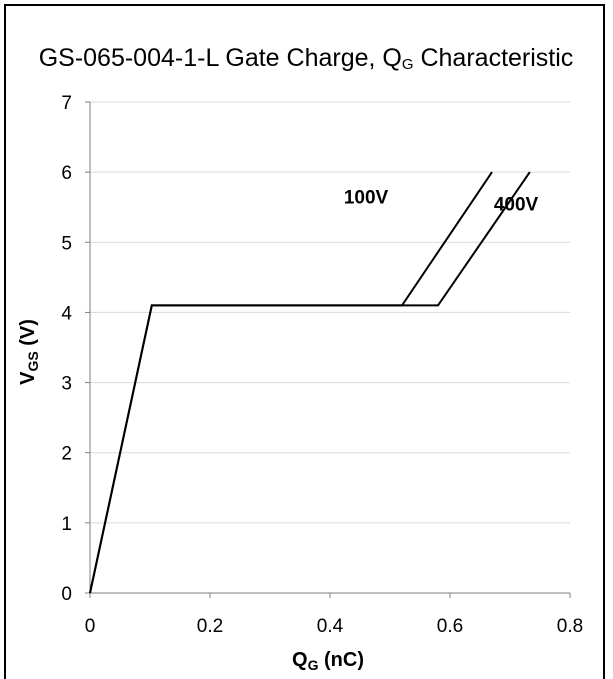 The height and width of the screenshot is (679, 613). What do you see at coordinates (366, 198) in the screenshot?
I see `series-label-100V: 100V` at bounding box center [366, 198].